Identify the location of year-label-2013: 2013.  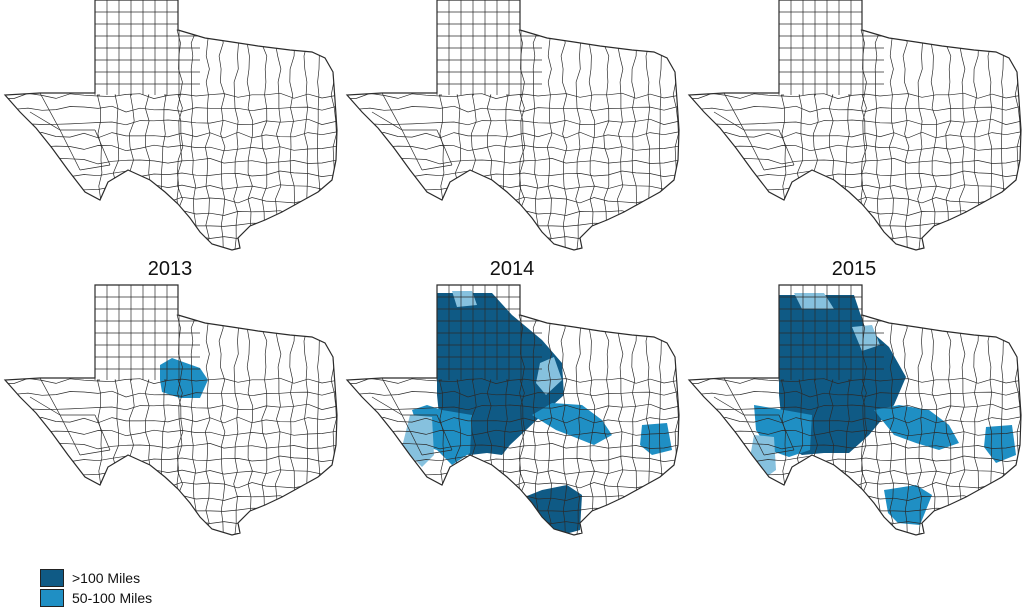
(170, 269).